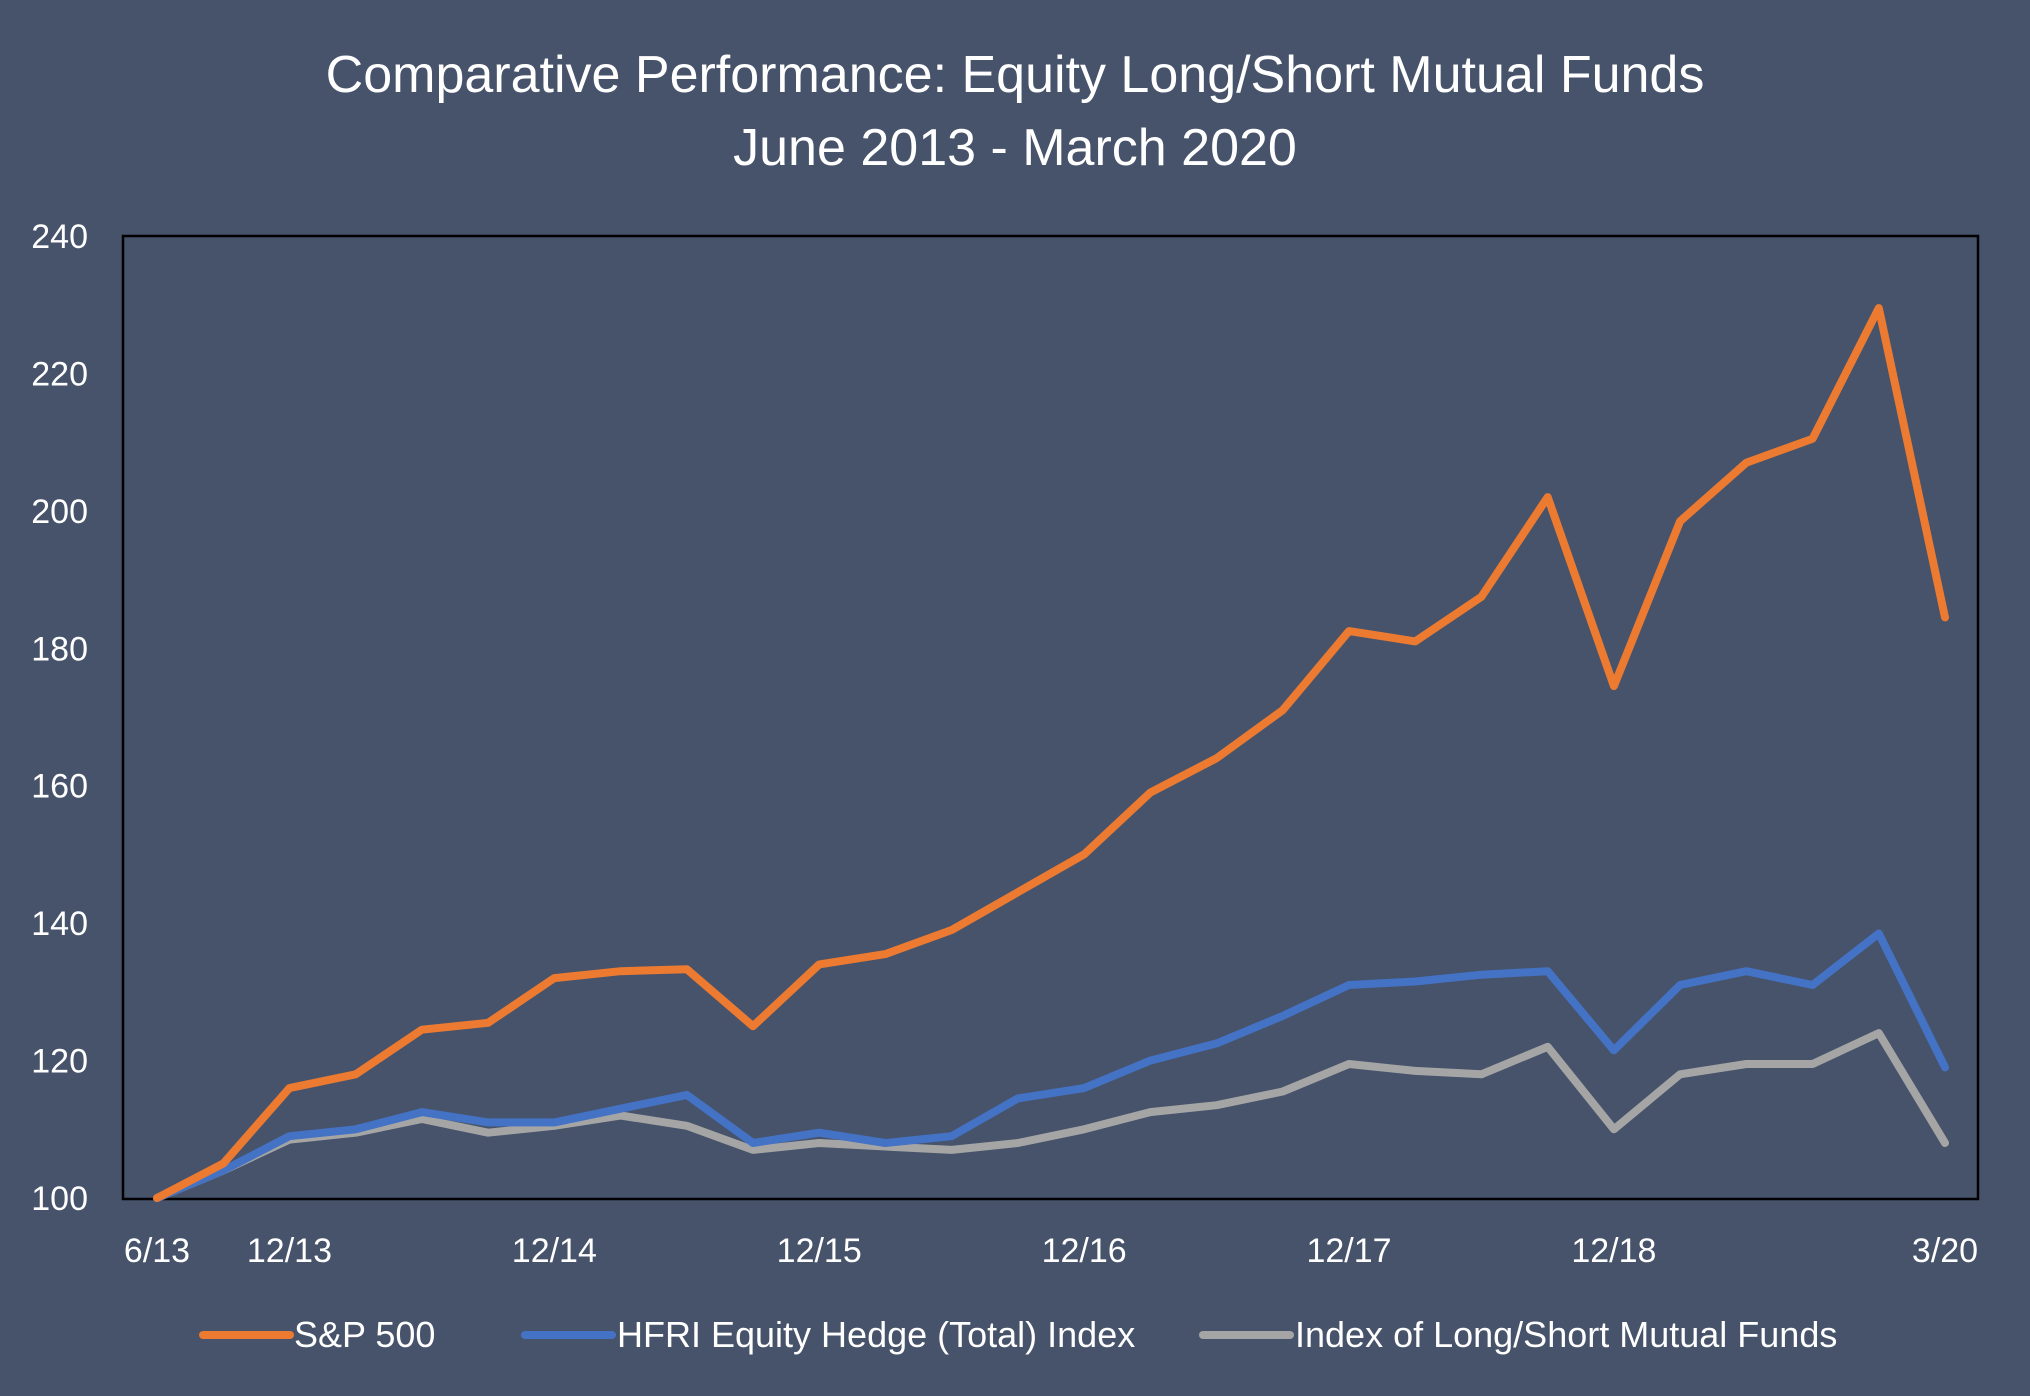  I want to click on legend-label-hfri-equity-hedge: HFRI Equity Hedge (Total) Index, so click(876, 1334).